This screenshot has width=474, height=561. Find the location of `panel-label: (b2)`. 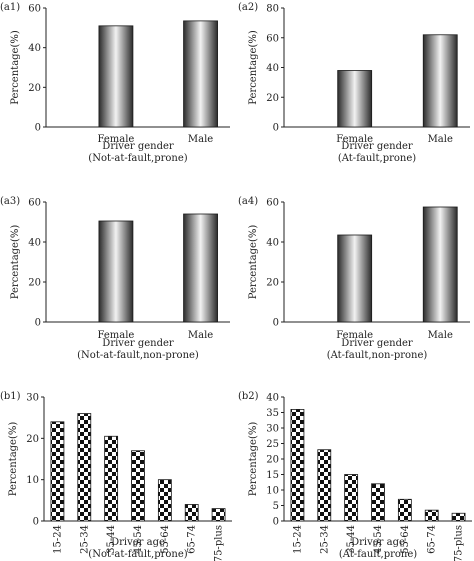

panel-label: (b2) is located at coordinates (248, 396).